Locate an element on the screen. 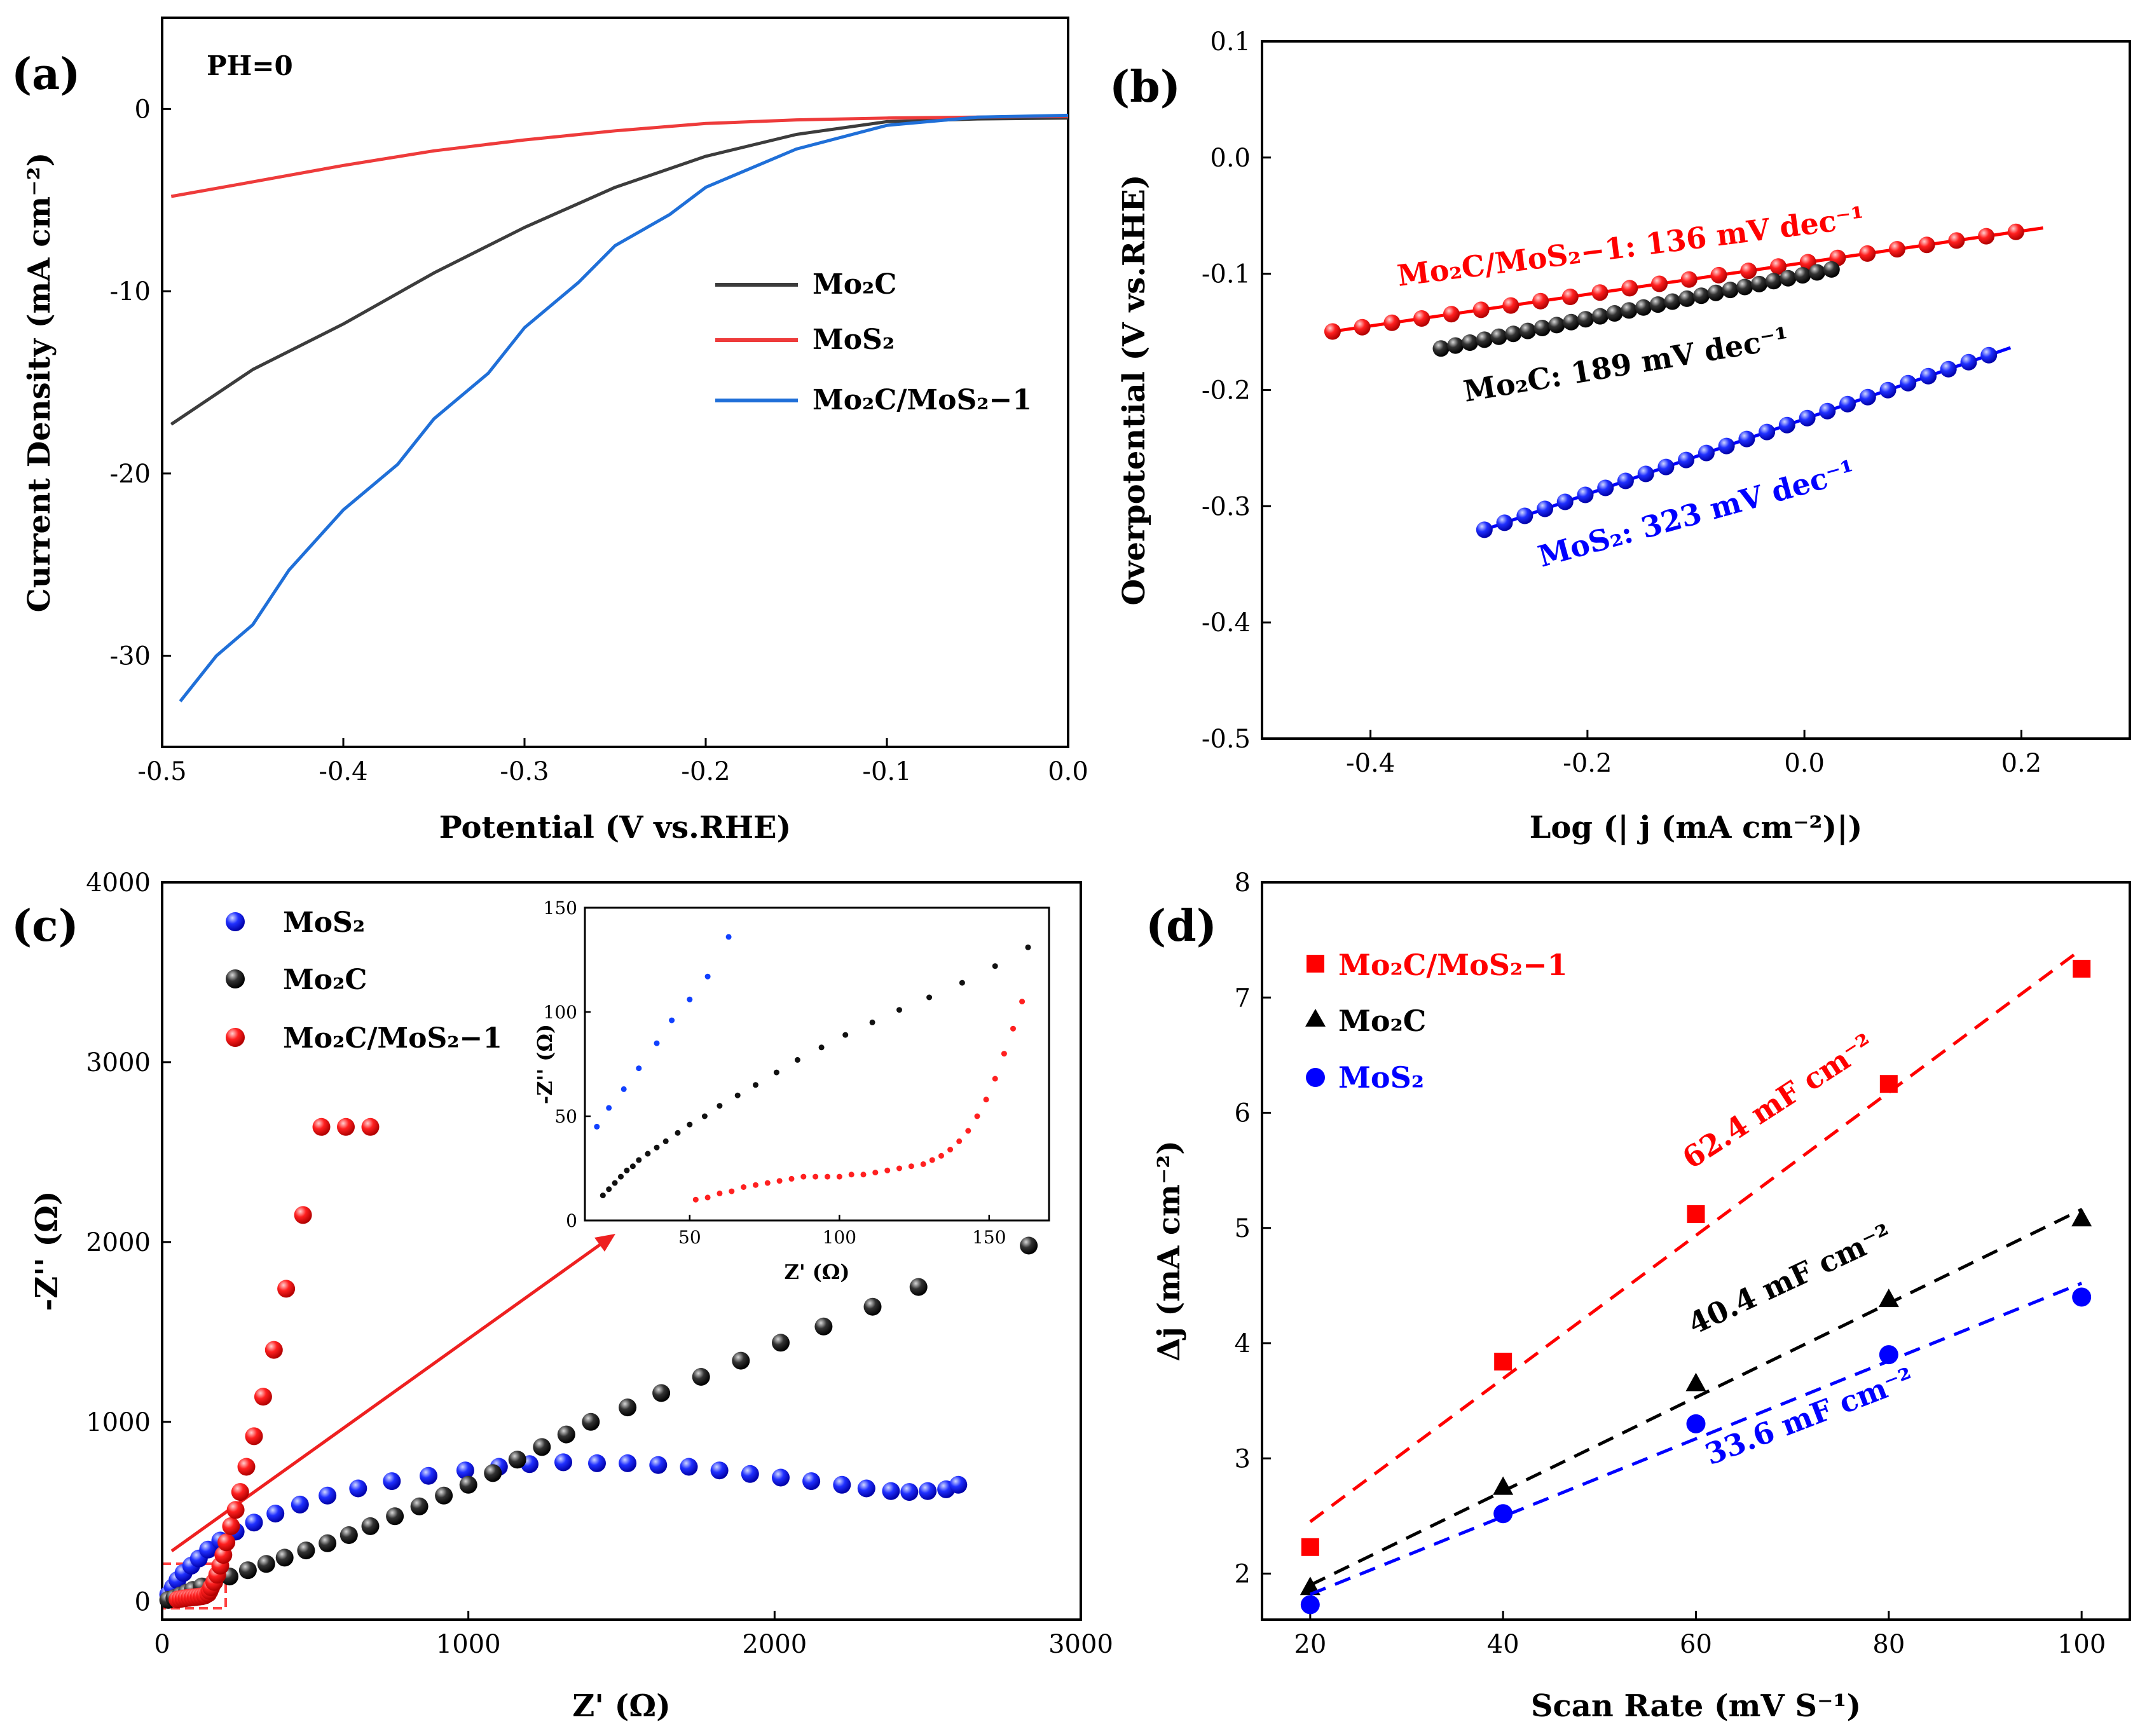 The image size is (2154, 1736). panel-d-ytick-label-6: 8 is located at coordinates (1243, 883).